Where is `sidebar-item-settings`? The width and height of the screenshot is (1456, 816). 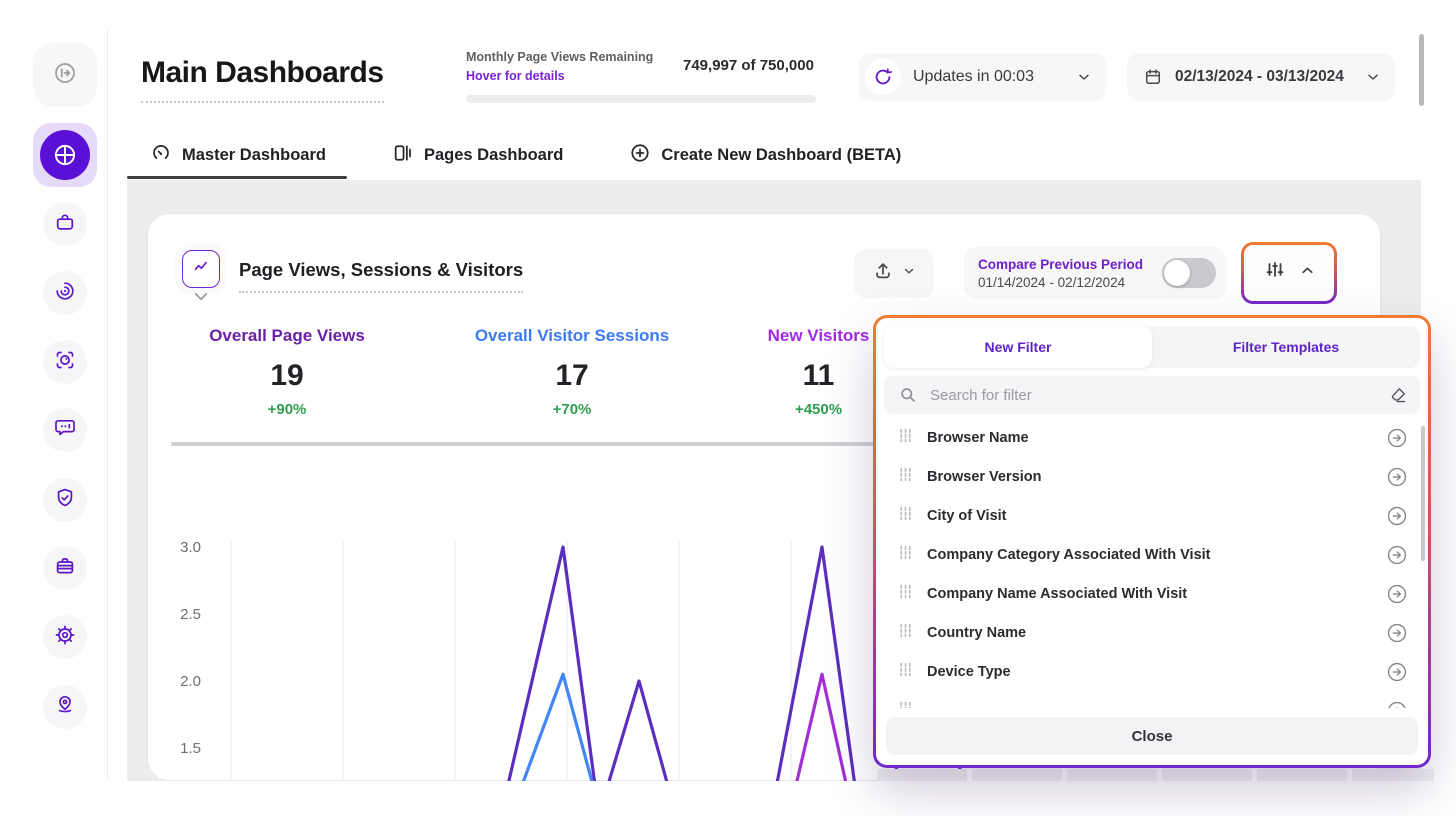
sidebar-item-settings is located at coordinates (65, 637).